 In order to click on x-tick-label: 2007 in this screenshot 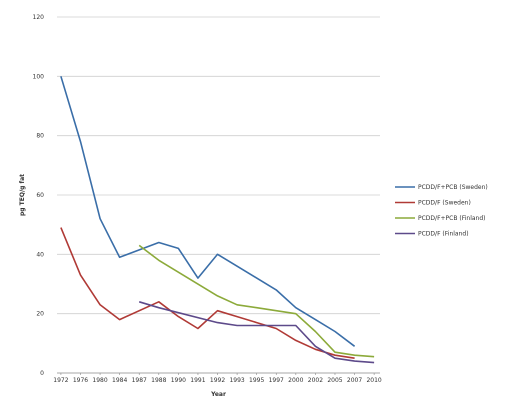, I will do `click(354, 380)`.